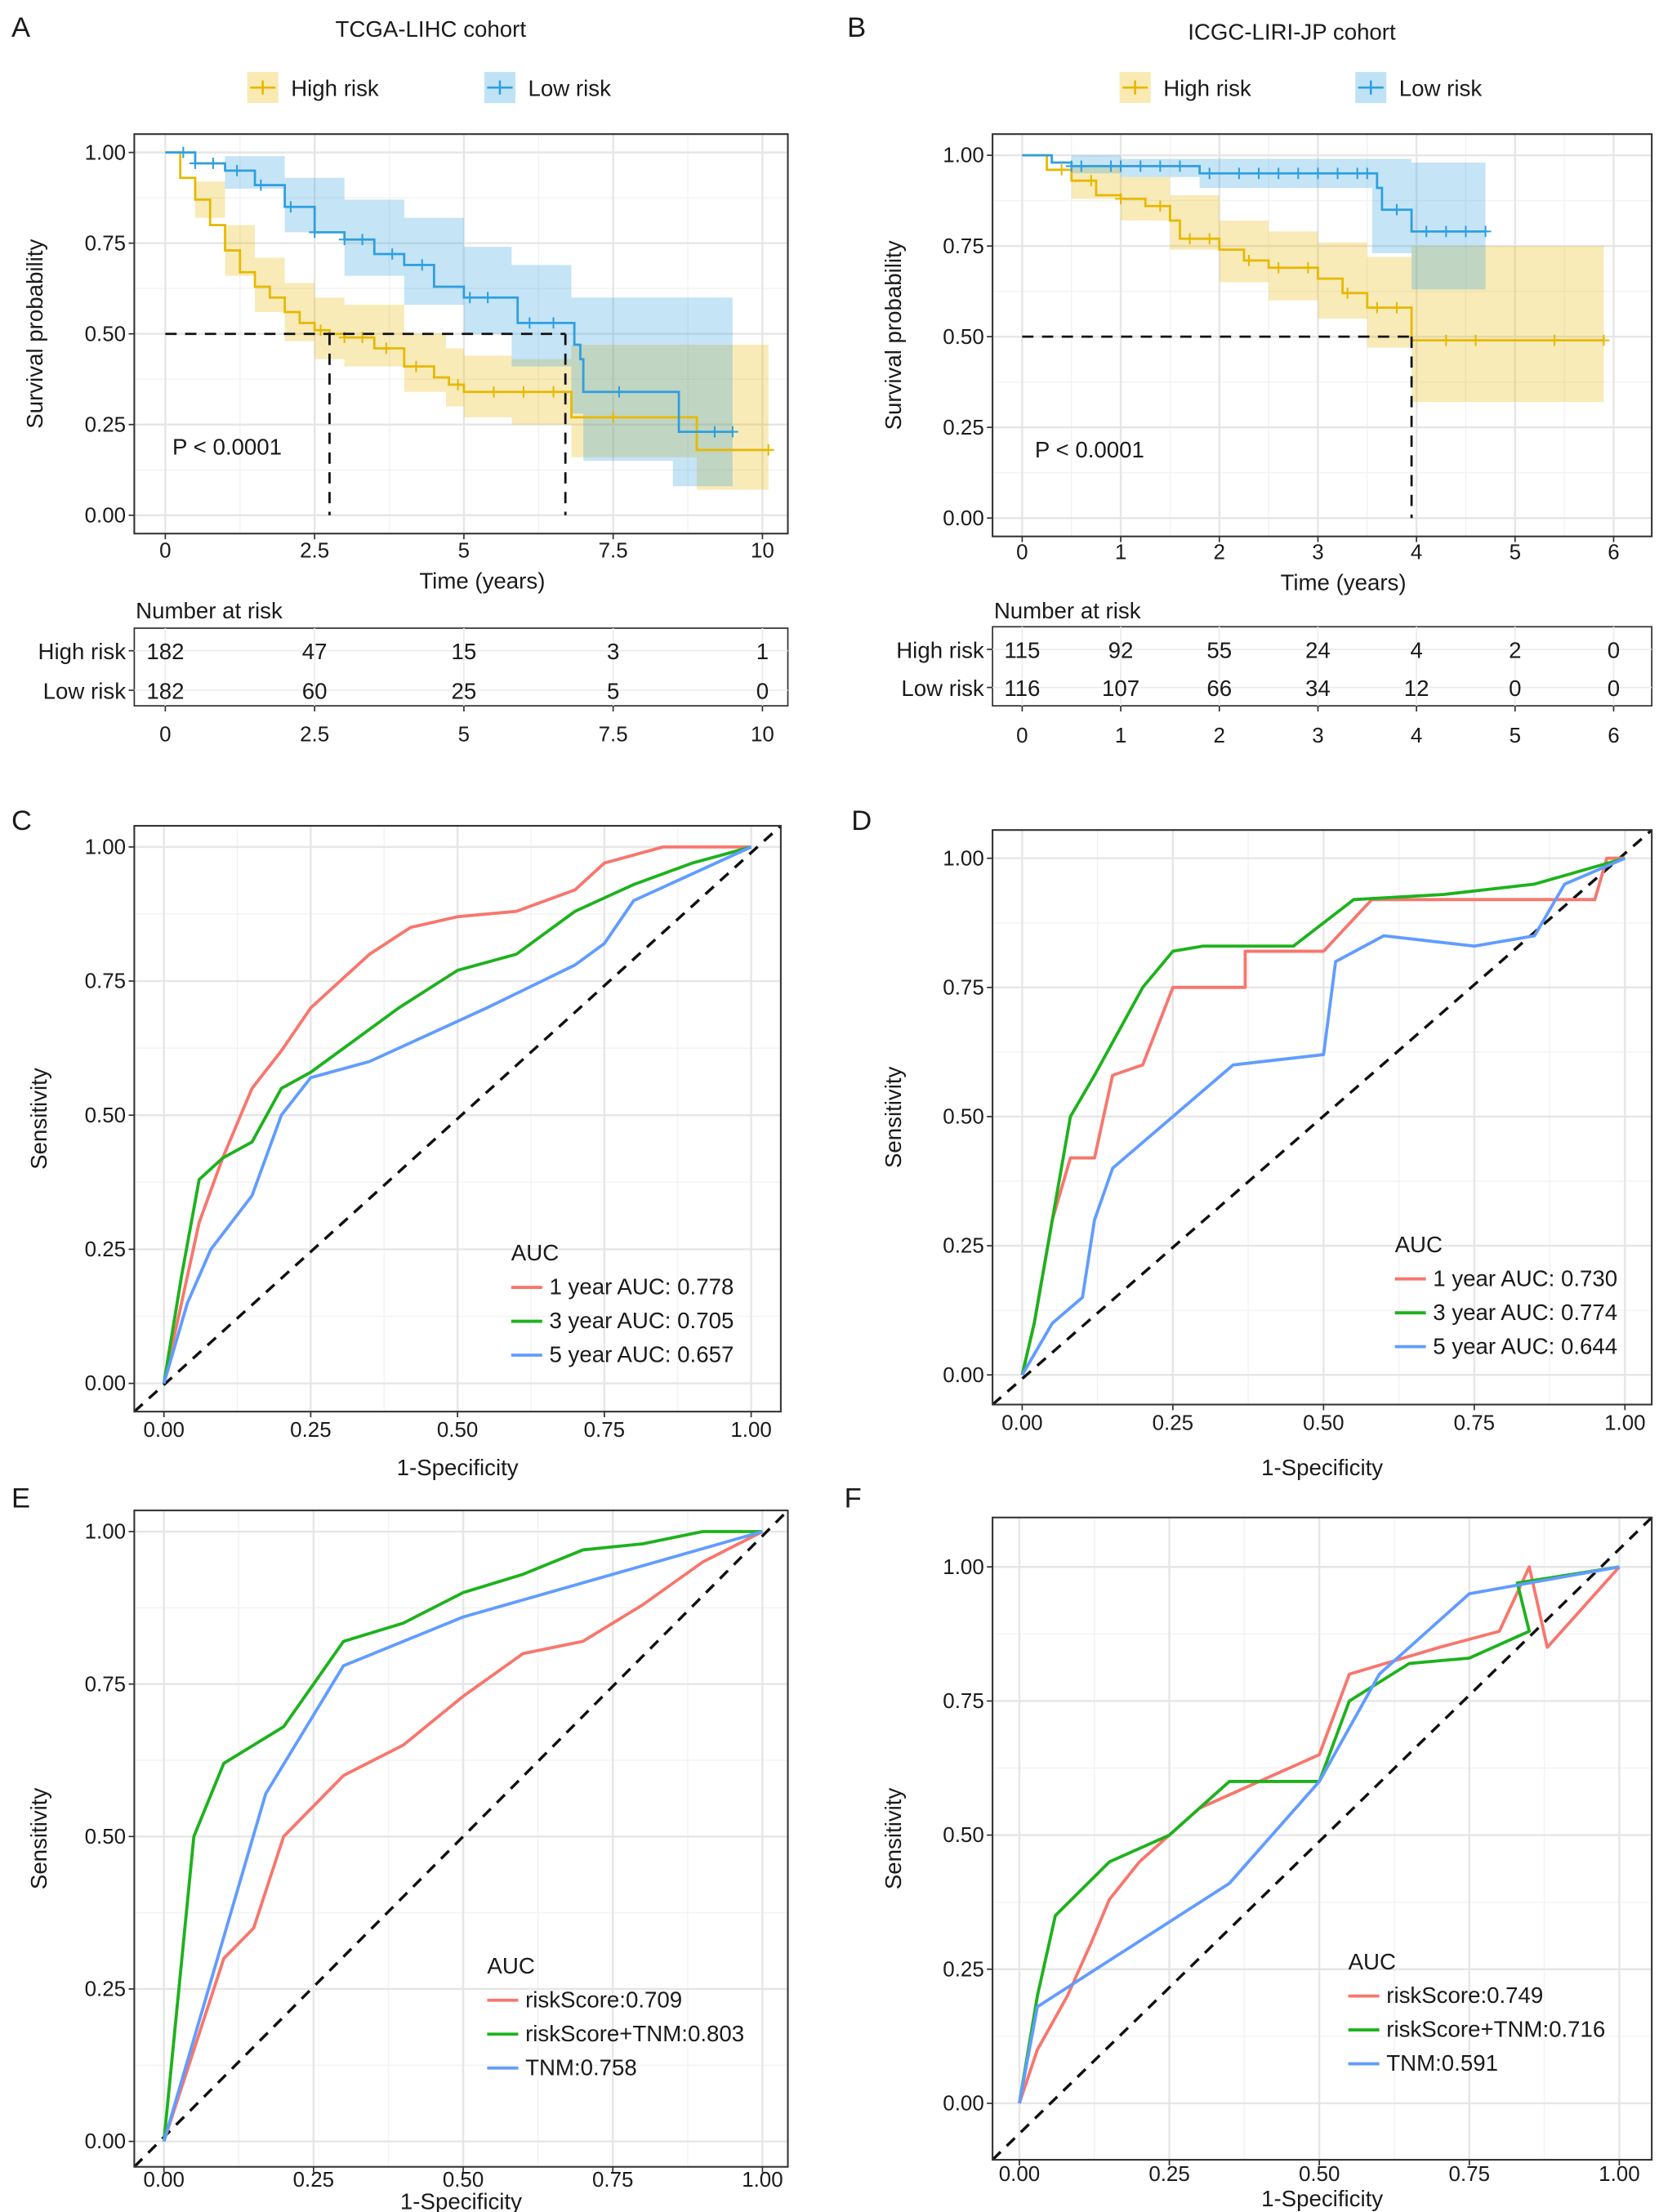 The image size is (1659, 2212). Describe the element at coordinates (482, 581) in the screenshot. I see `x-axis-label: Time (years)` at that location.